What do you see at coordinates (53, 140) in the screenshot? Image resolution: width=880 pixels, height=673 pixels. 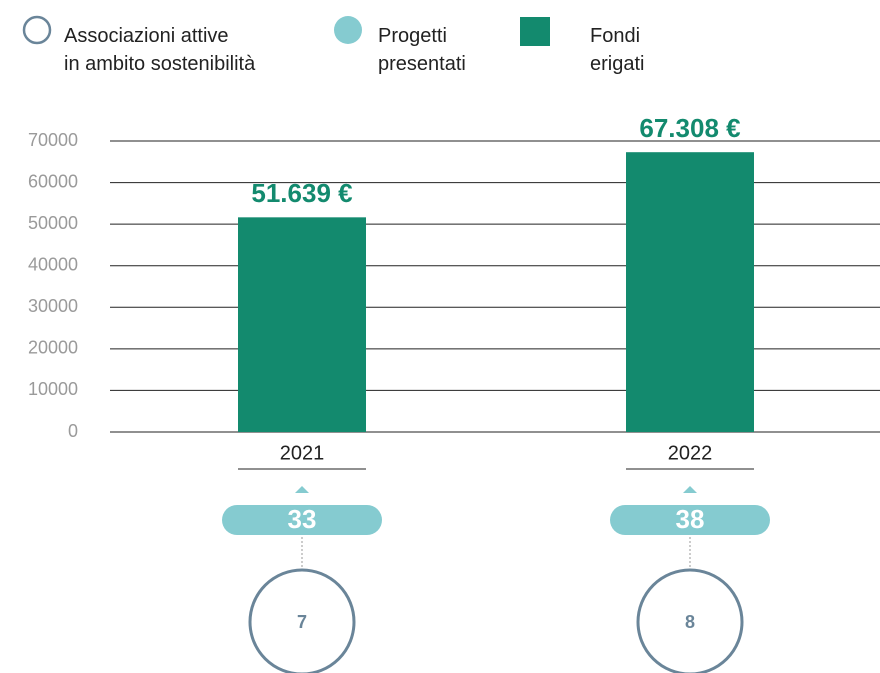 I see `y-tick-label: 70000` at bounding box center [53, 140].